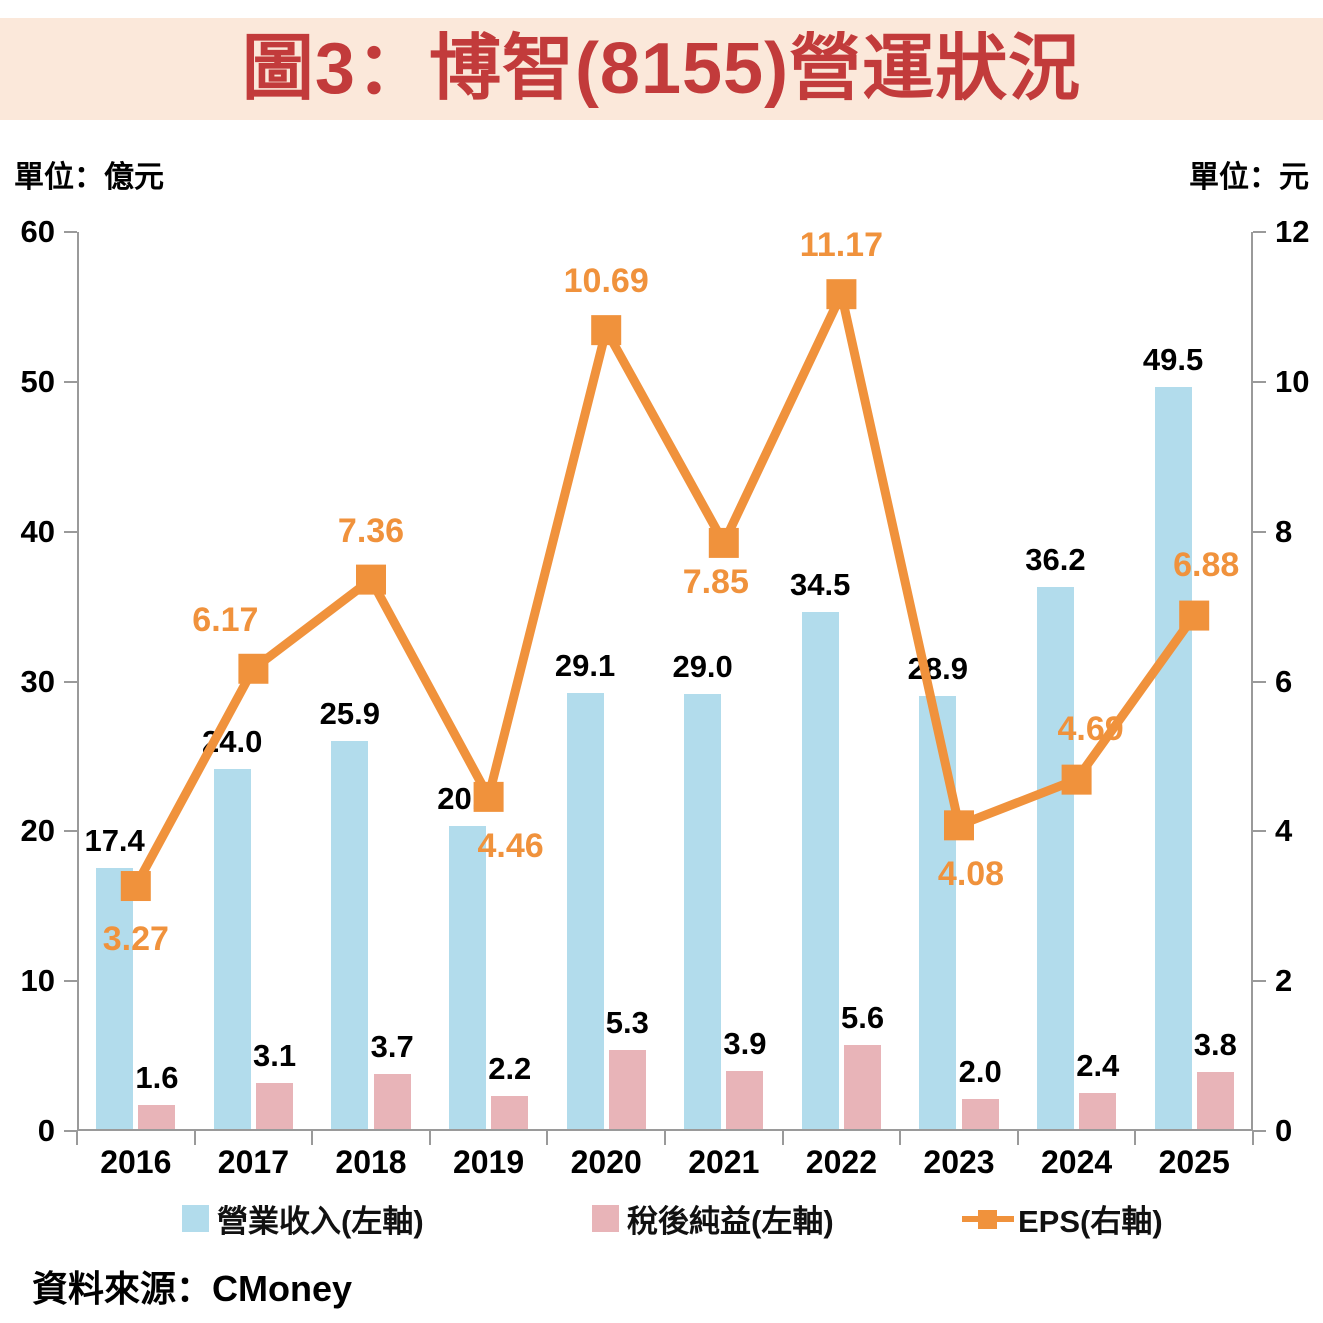  Describe the element at coordinates (863, 1018) in the screenshot. I see `bar-label-profit: 5.6` at that location.